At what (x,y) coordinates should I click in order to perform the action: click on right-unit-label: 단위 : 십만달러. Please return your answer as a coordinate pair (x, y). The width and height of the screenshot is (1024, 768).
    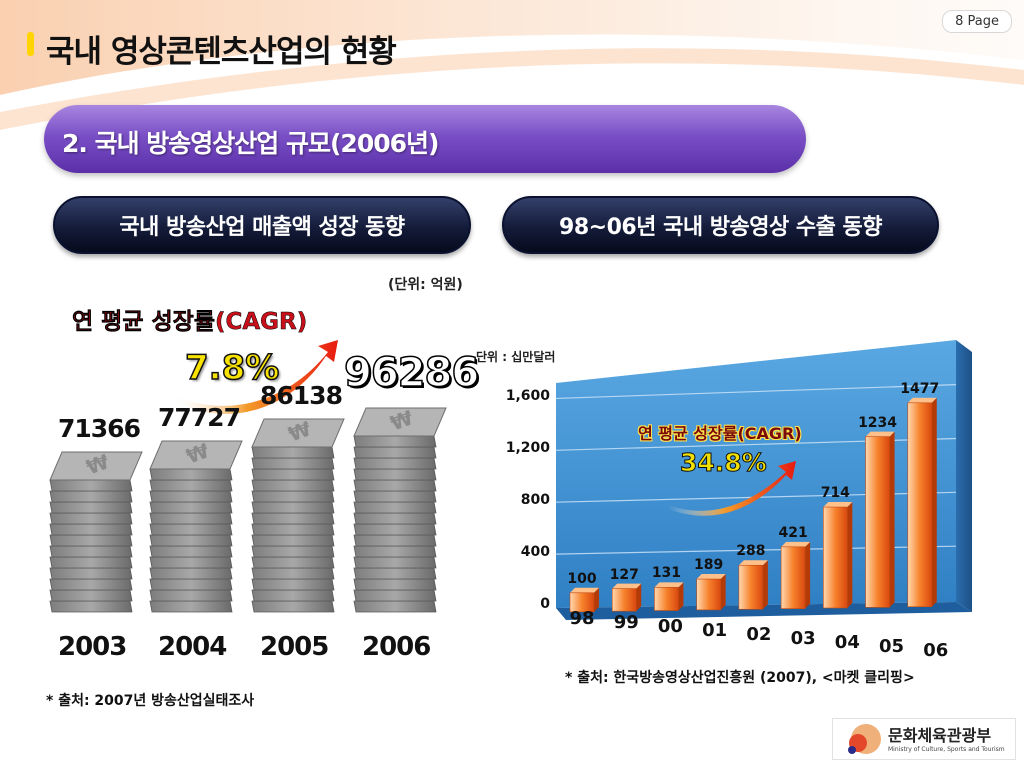
    Looking at the image, I should click on (516, 357).